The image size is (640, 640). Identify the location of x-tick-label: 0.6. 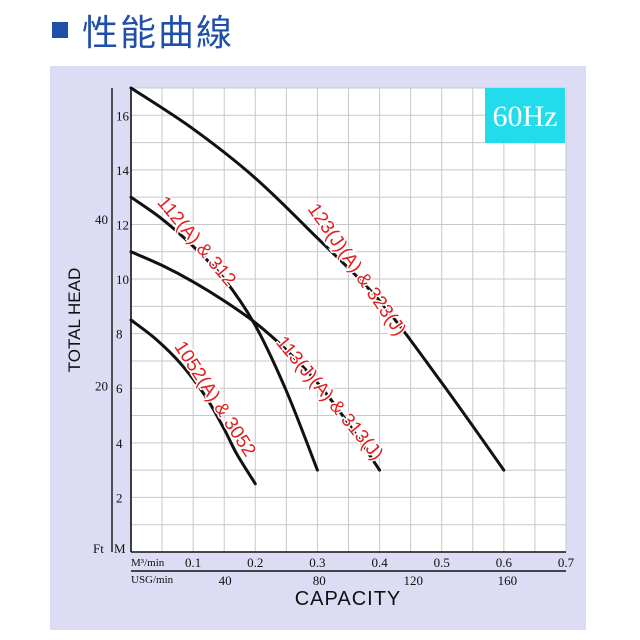
(504, 562).